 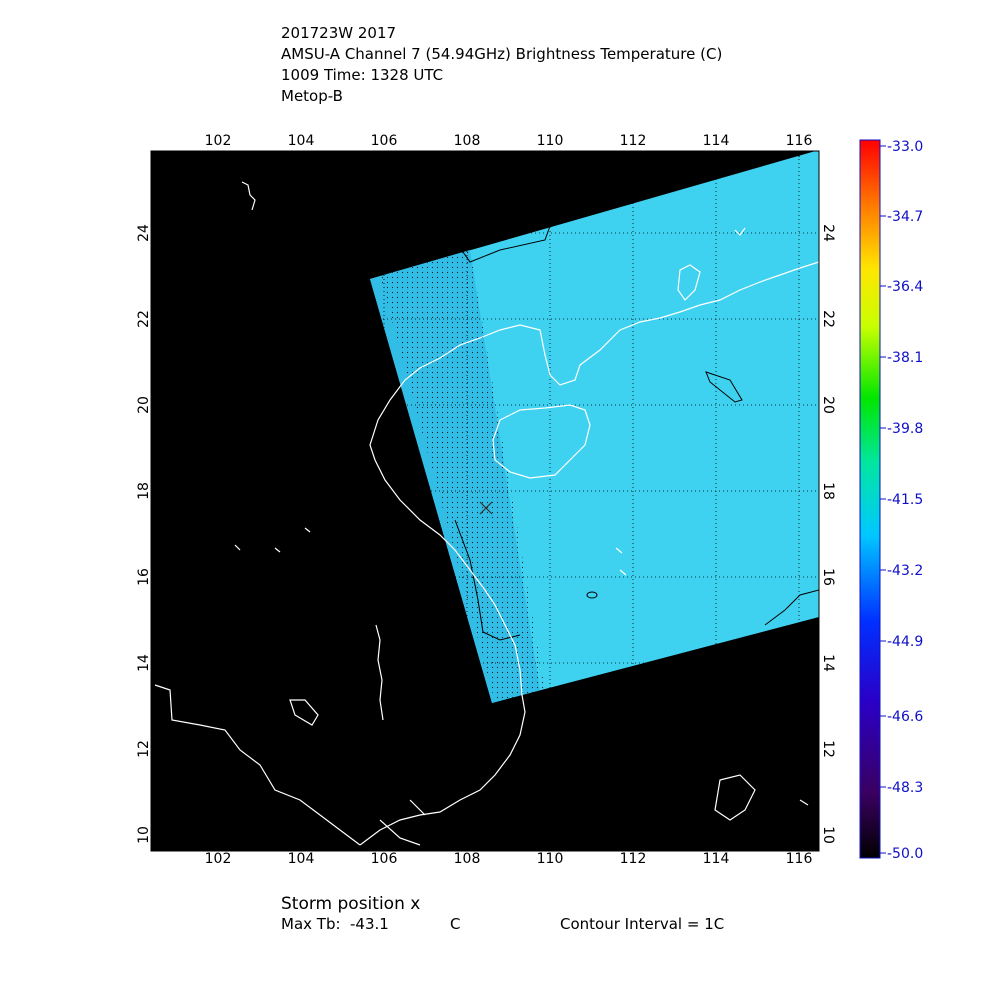 I want to click on lat-label-left: 14, so click(x=144, y=663).